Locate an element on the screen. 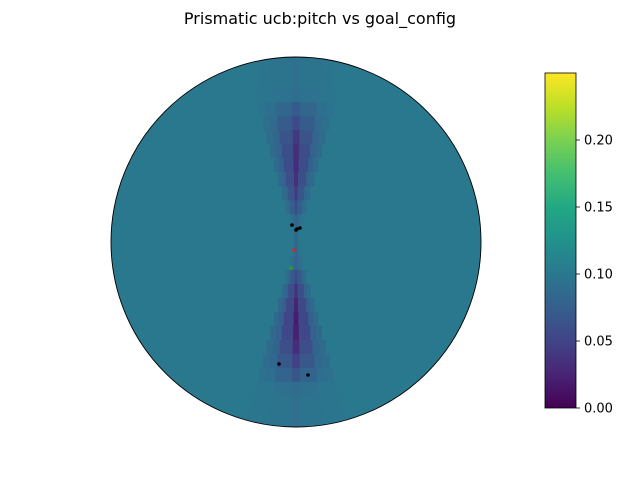  colorbar-gradient is located at coordinates (560, 240).